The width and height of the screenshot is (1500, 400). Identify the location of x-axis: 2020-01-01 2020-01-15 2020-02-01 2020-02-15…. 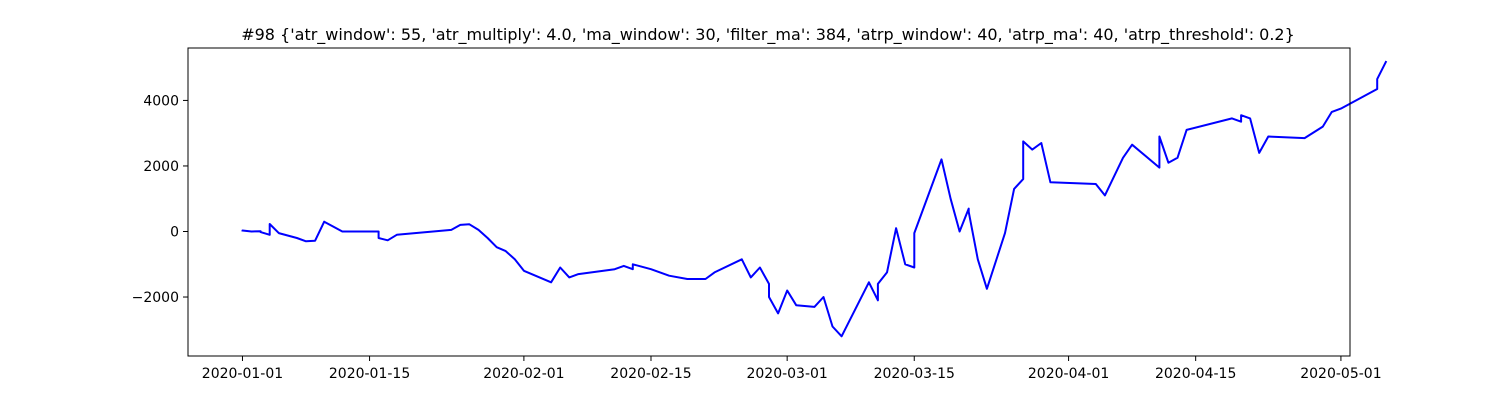
(792, 369).